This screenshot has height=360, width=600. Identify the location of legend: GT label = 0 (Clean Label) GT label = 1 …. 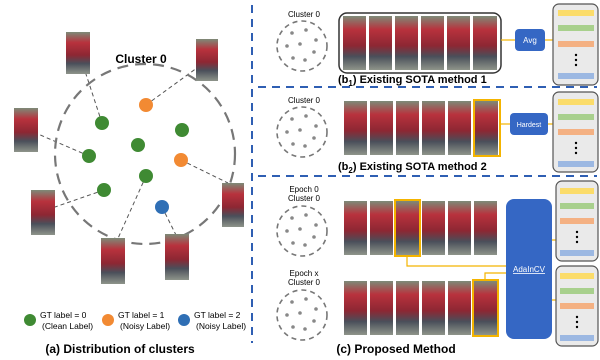
(135, 320).